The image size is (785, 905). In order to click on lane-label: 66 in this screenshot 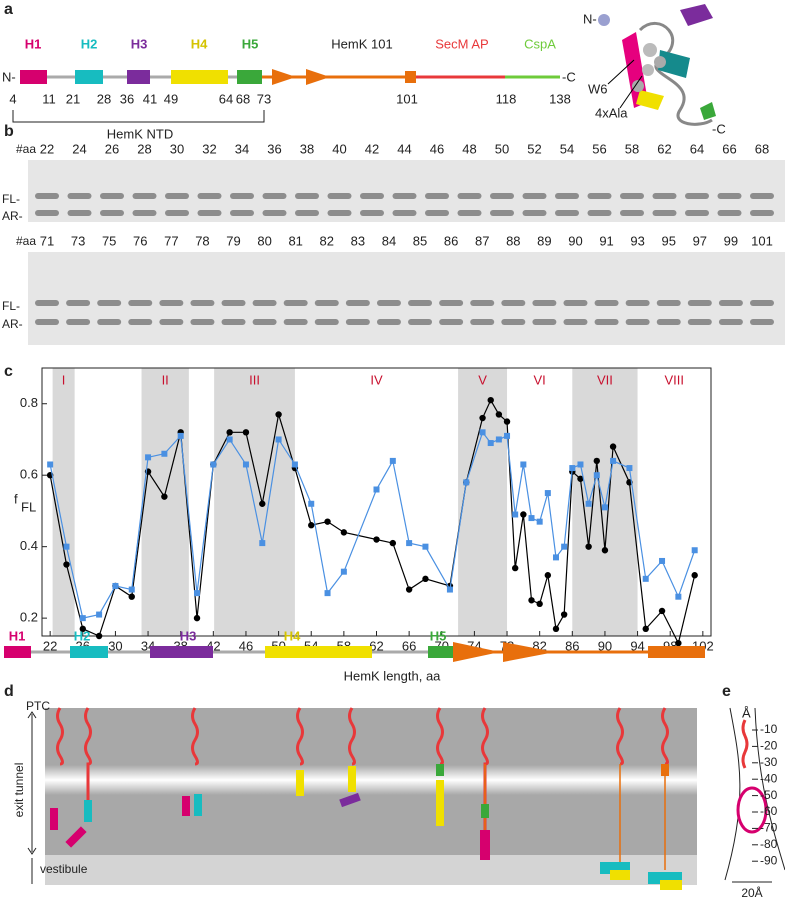, I will do `click(729, 148)`.